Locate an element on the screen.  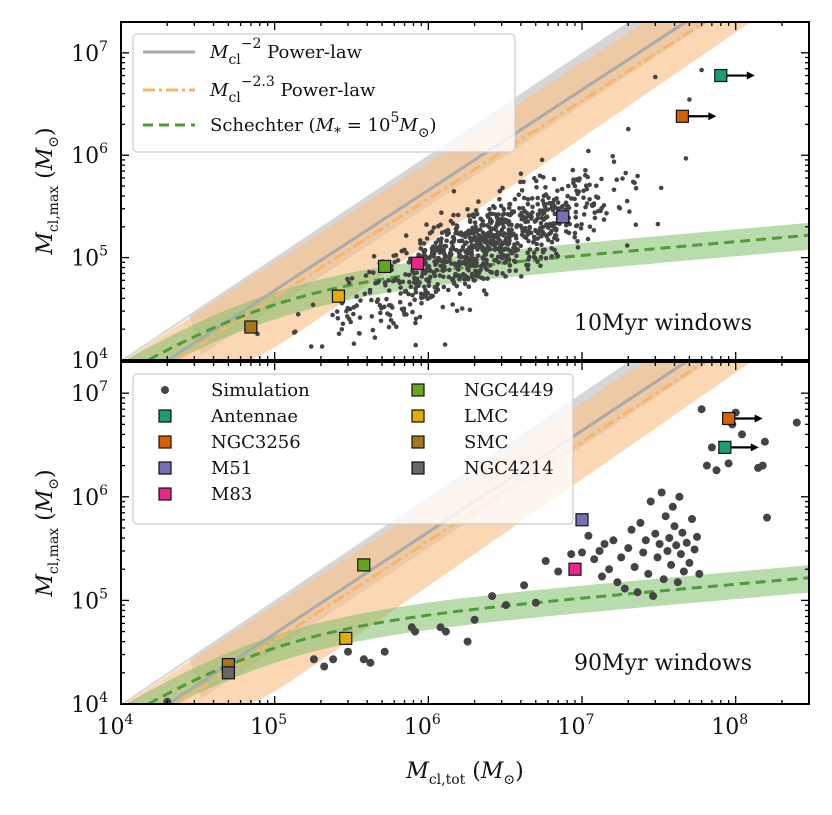
y-axis-label: Mcl,max (M⊙) is located at coordinates (47, 191).